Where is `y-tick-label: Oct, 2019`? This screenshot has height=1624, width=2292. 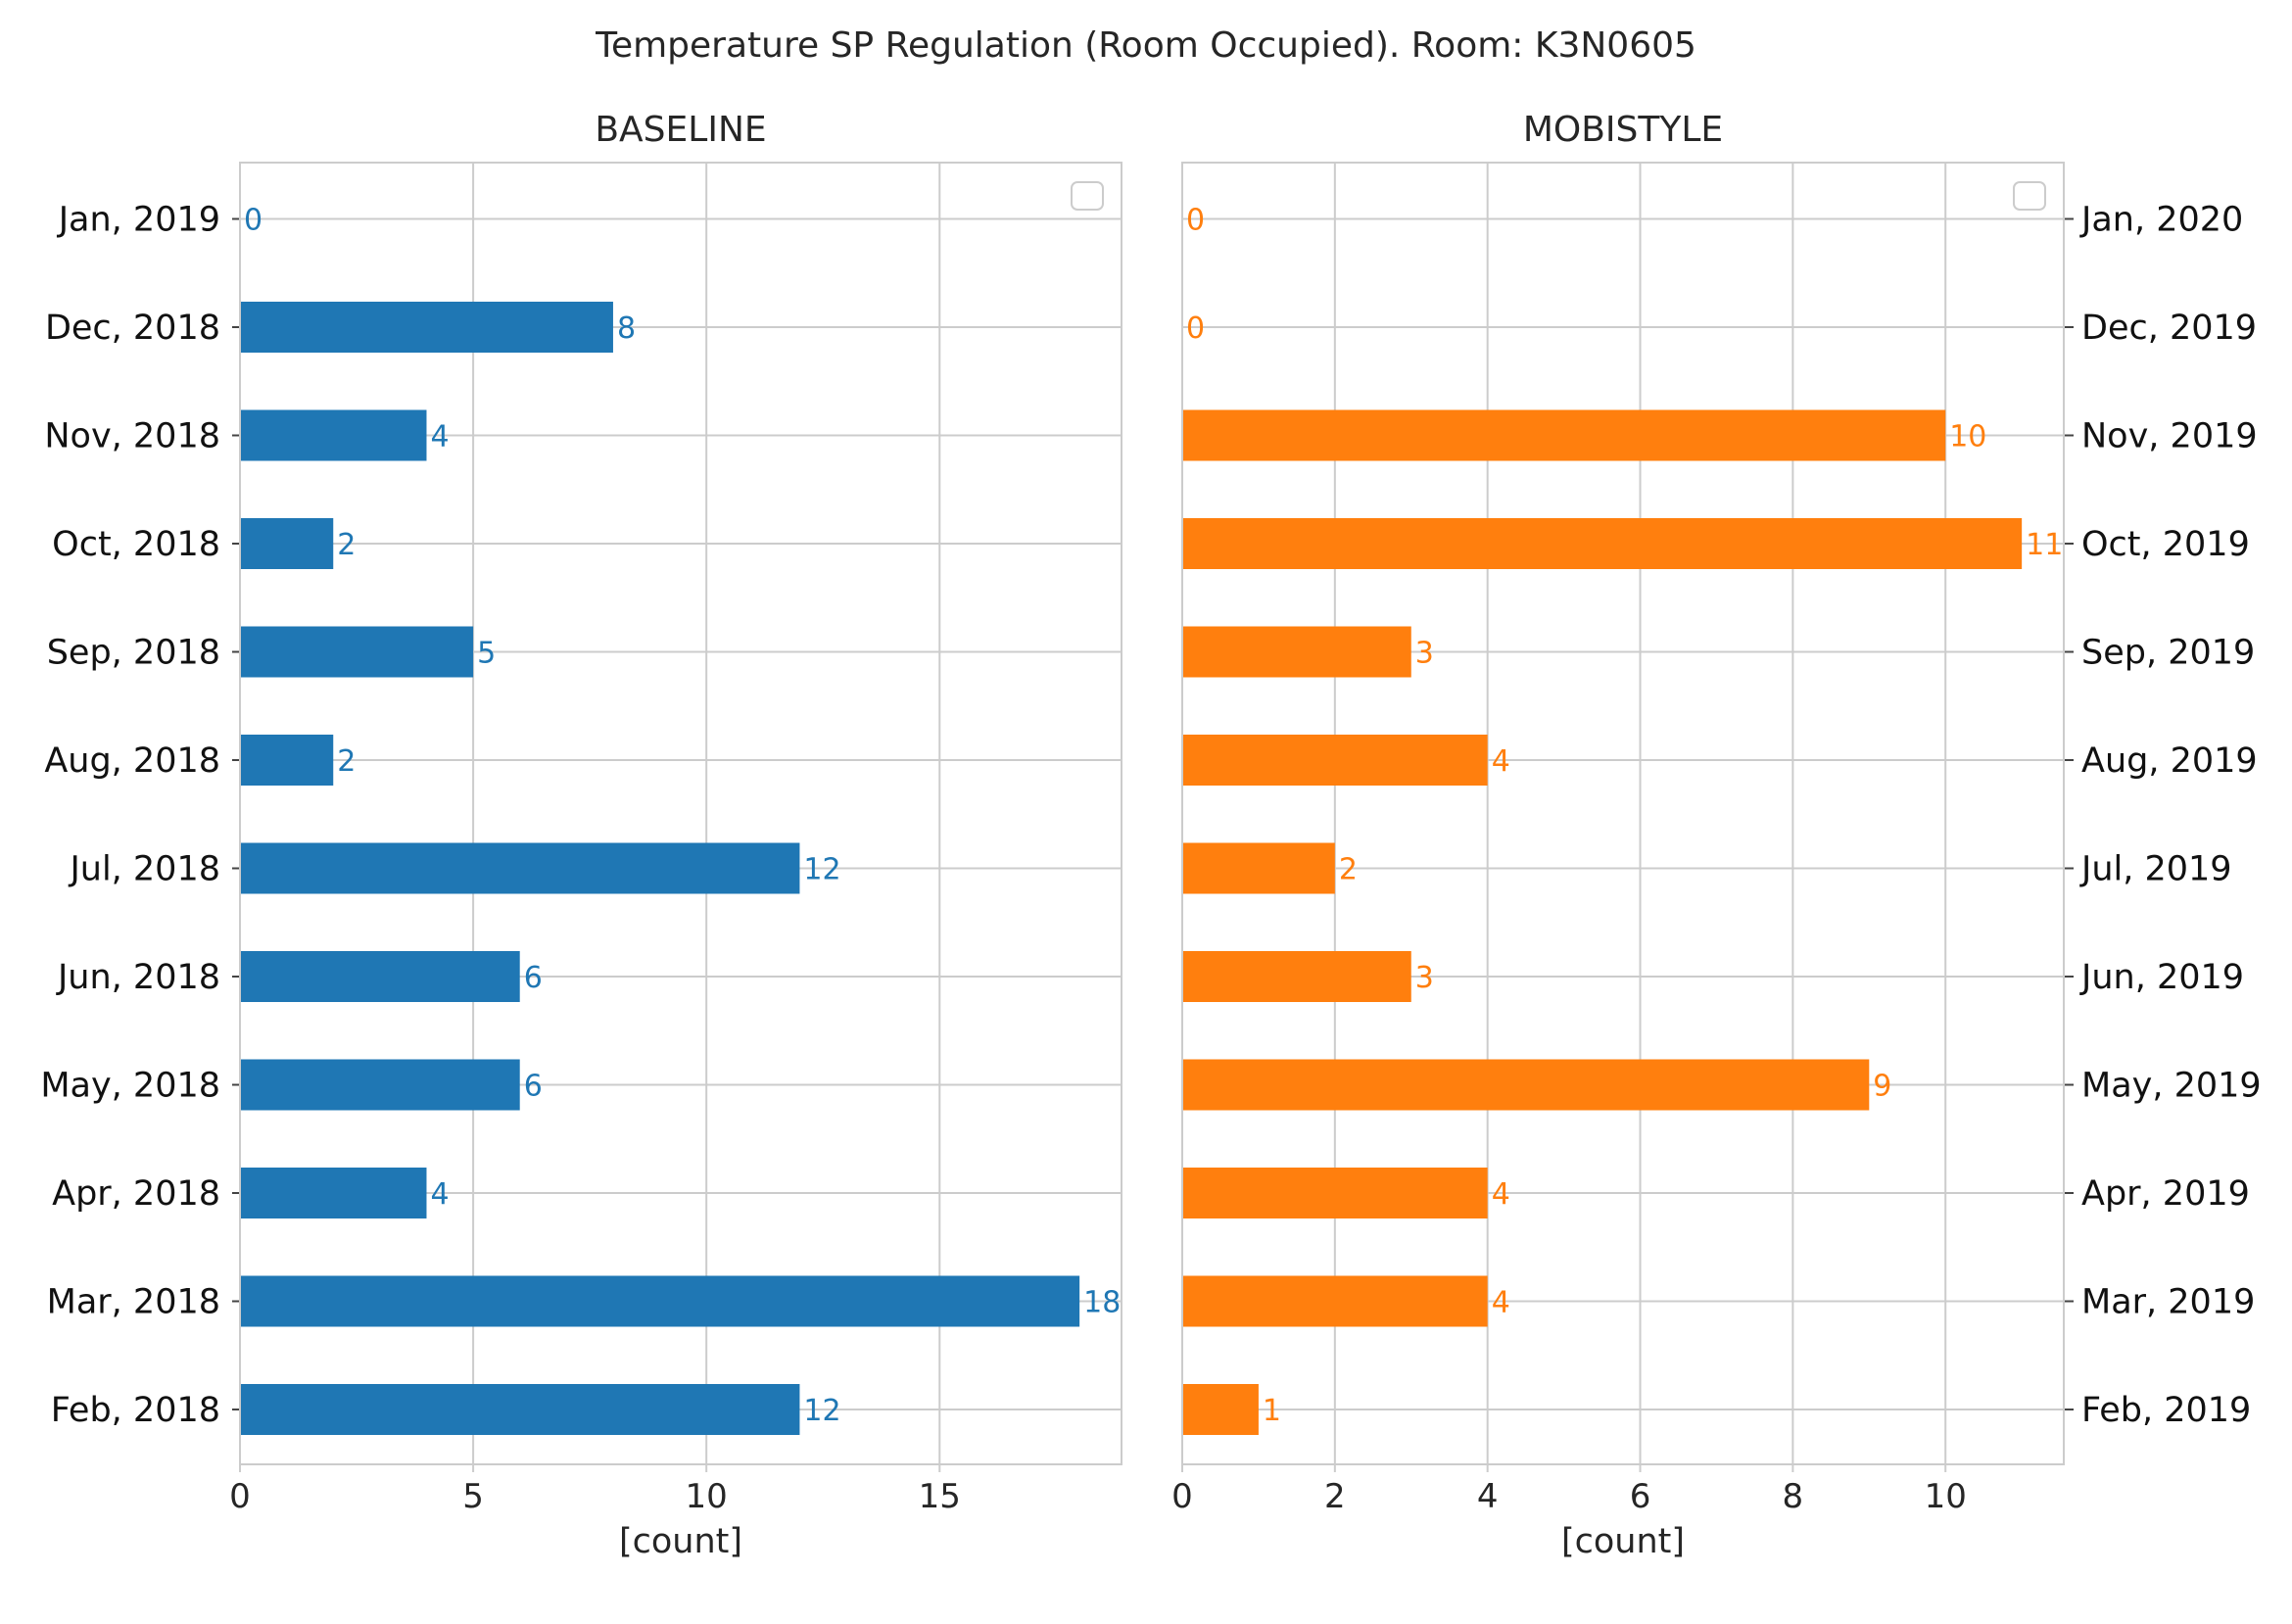
y-tick-label: Oct, 2019 is located at coordinates (2165, 544).